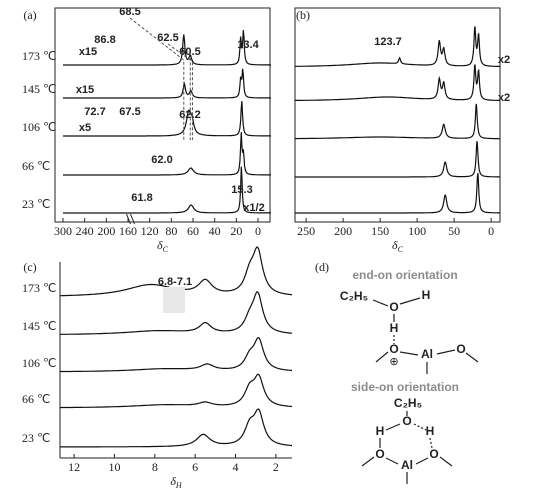  Describe the element at coordinates (306, 231) in the screenshot. I see `x-tick-label: 250` at that location.